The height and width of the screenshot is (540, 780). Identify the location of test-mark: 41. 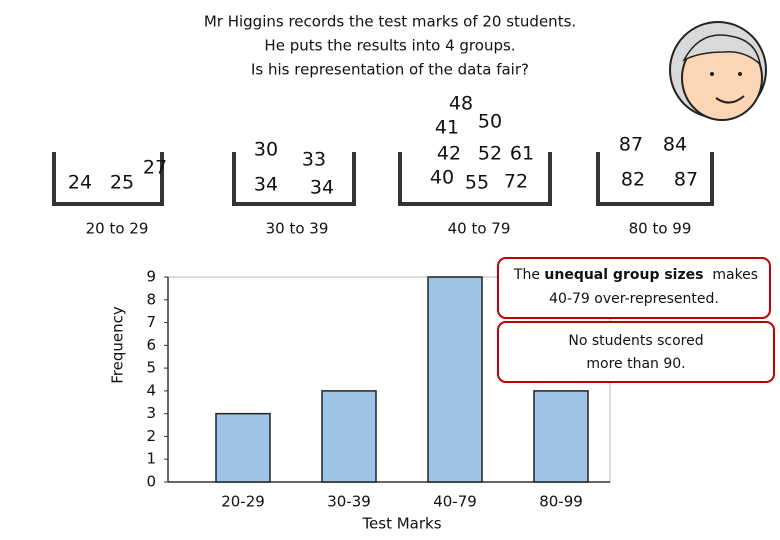
(447, 128).